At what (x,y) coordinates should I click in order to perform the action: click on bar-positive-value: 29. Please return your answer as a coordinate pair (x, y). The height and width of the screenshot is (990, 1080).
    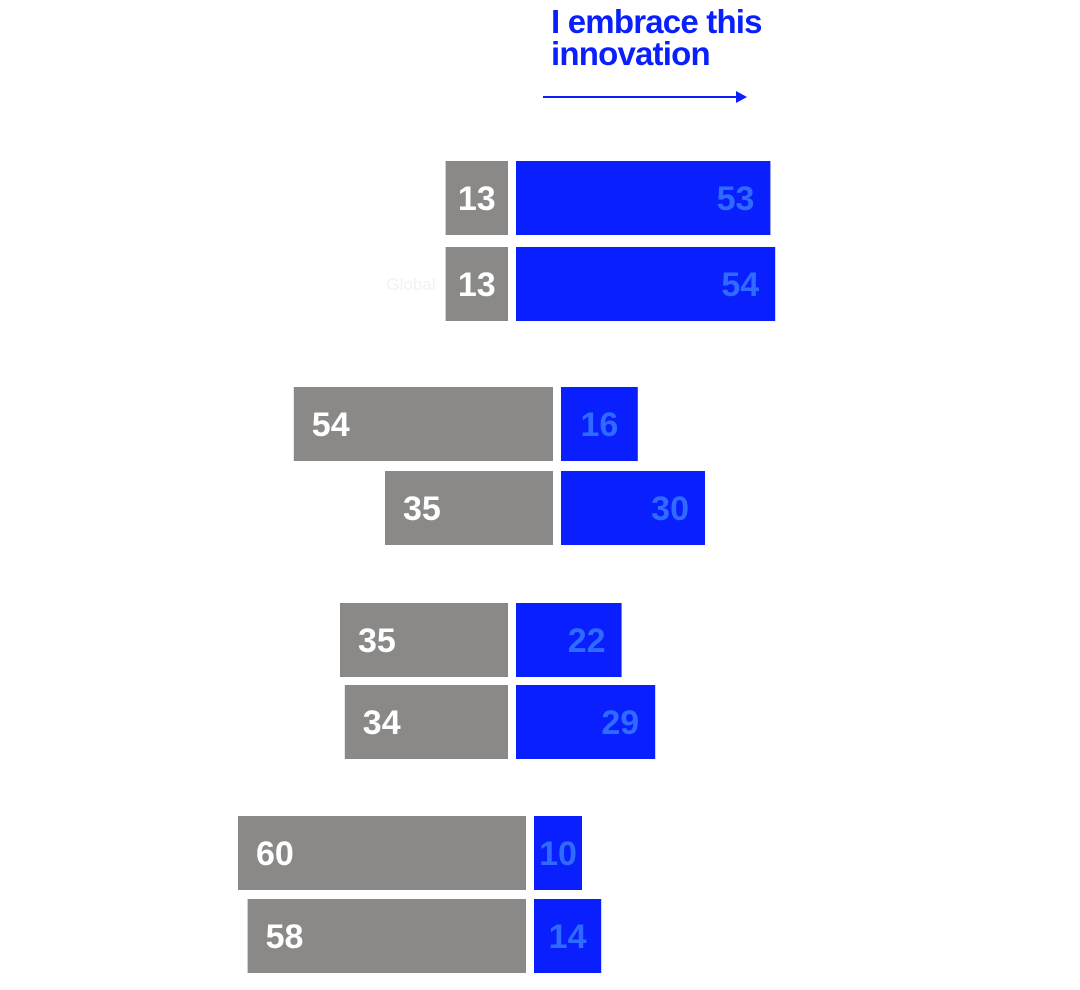
    Looking at the image, I should click on (620, 723).